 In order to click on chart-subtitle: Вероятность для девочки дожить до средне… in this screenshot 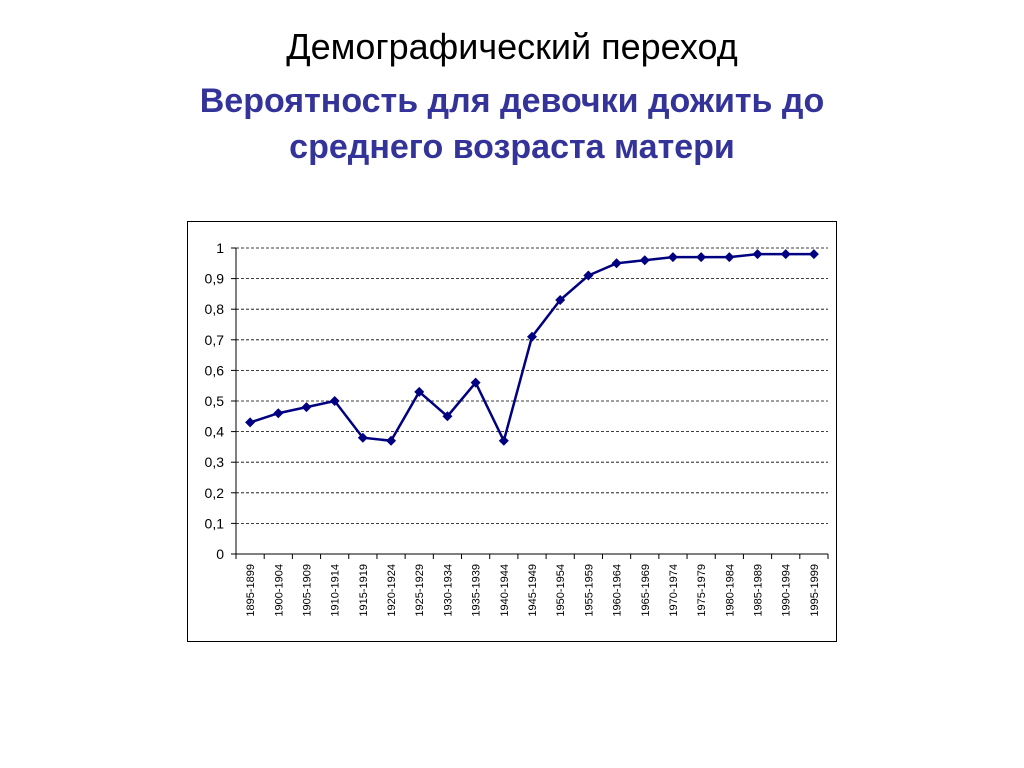, I will do `click(512, 124)`.